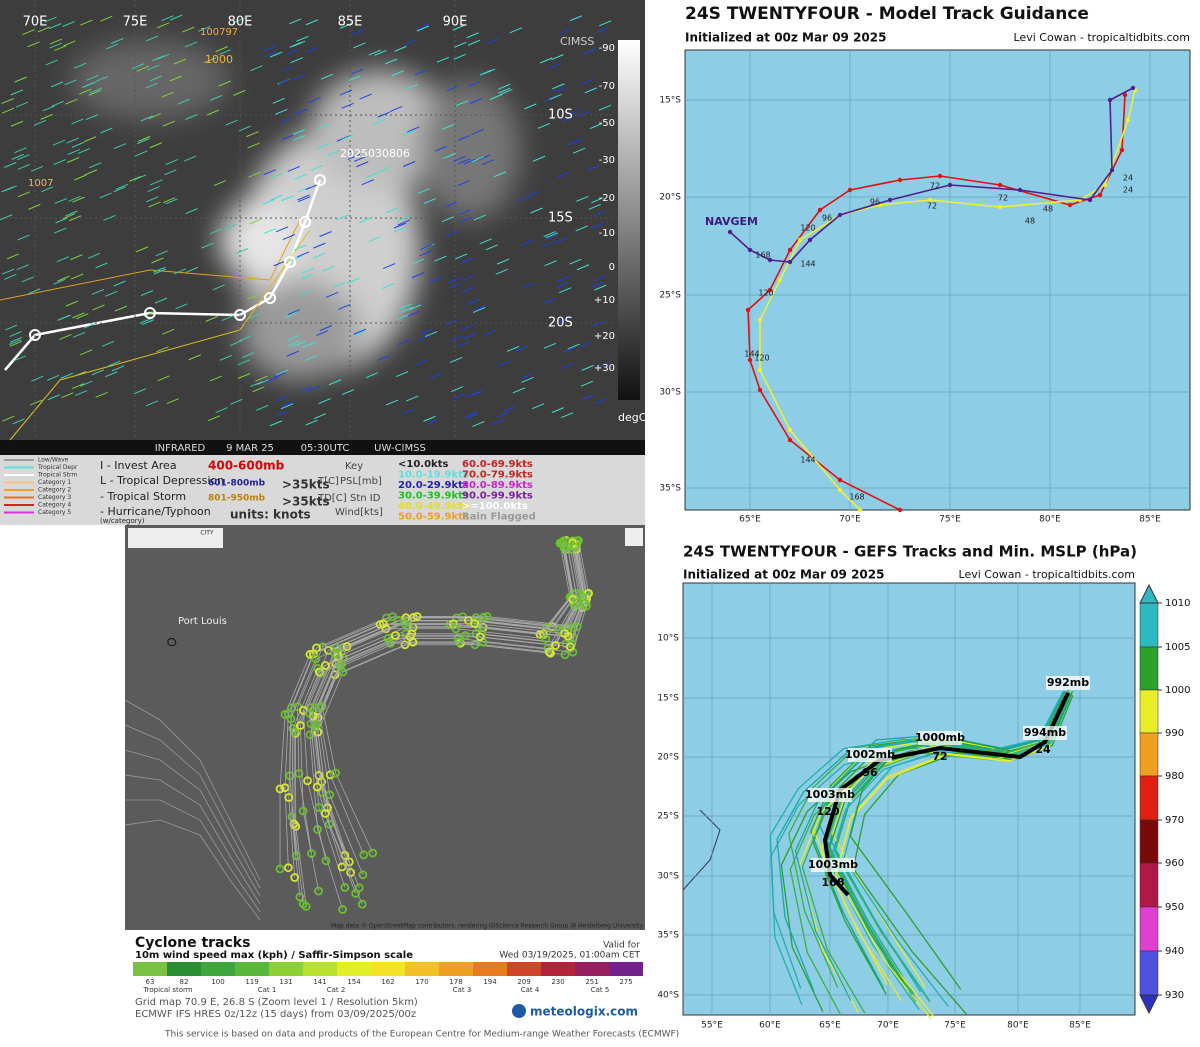 Image resolution: width=1200 pixels, height=1047 pixels. I want to click on speed-legend: 80.0-89.9kts, so click(497, 485).